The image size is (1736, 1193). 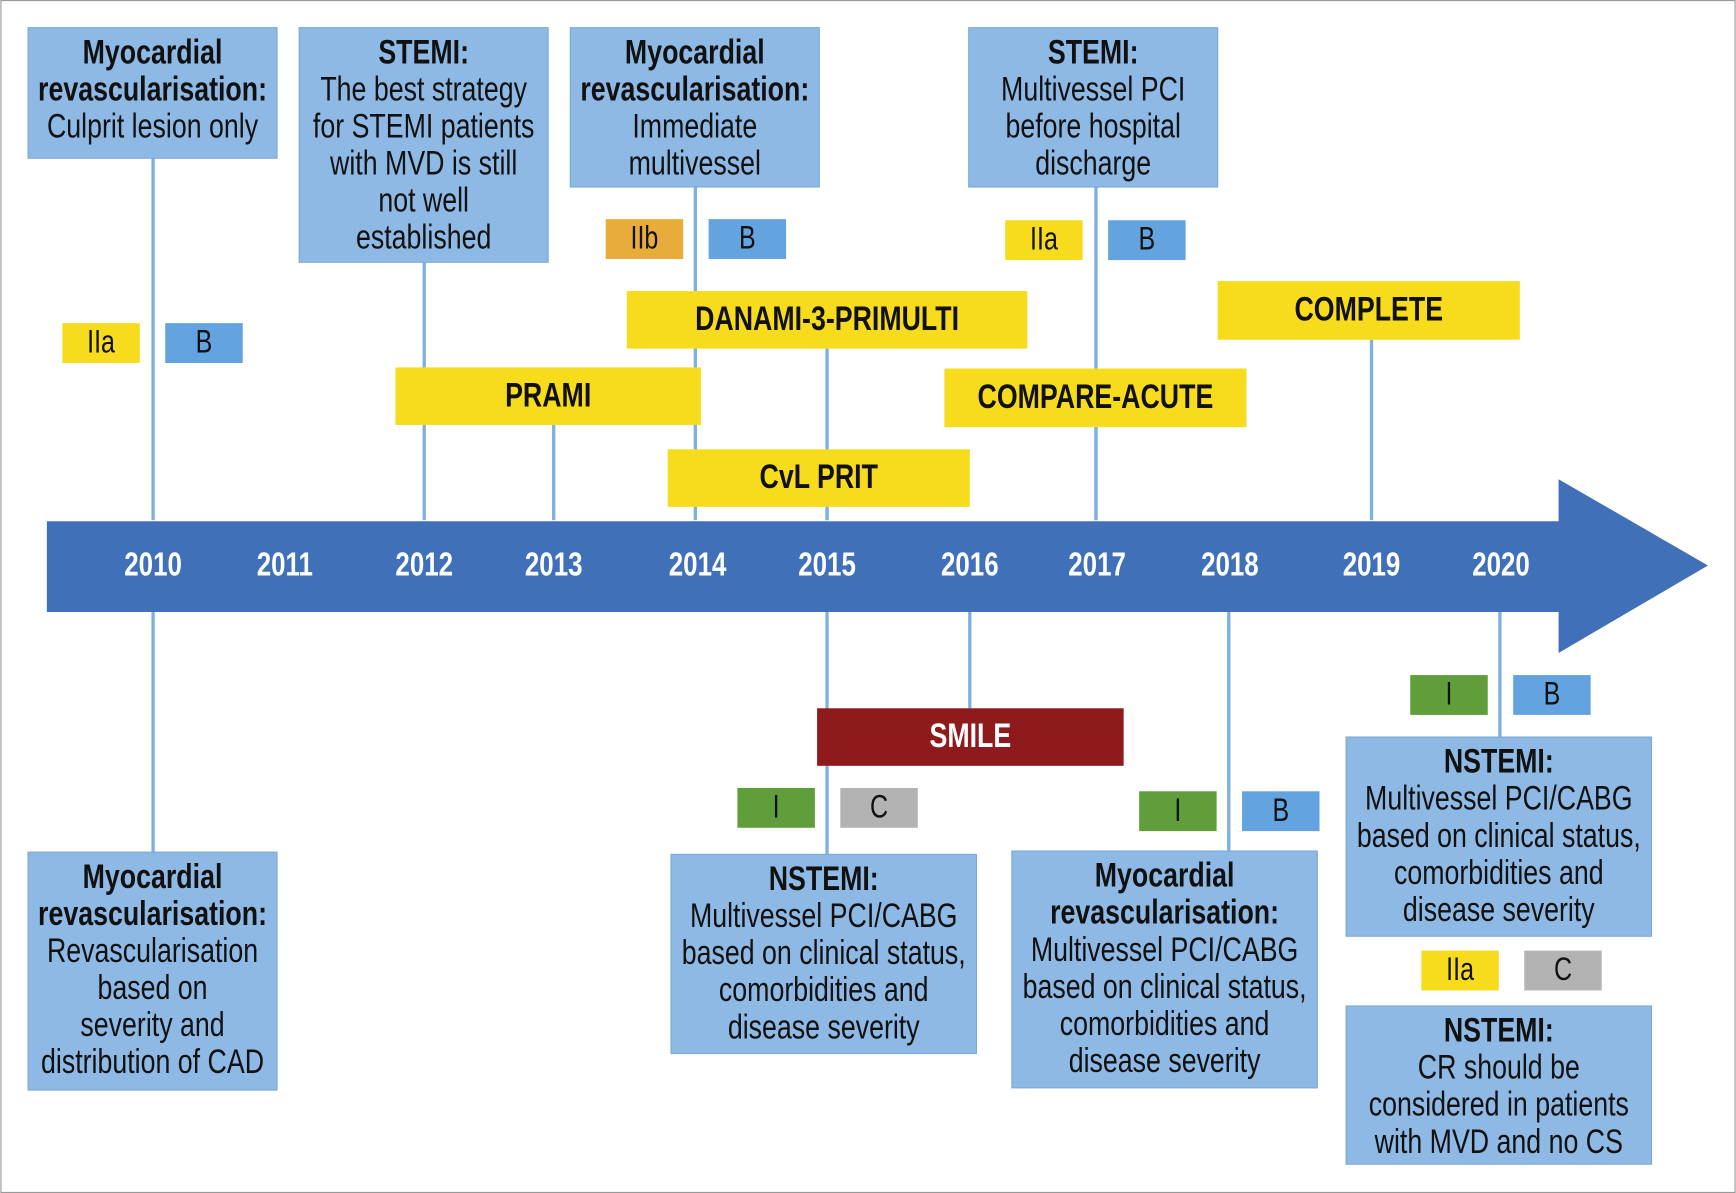 What do you see at coordinates (424, 564) in the screenshot?
I see `year-label: 2012` at bounding box center [424, 564].